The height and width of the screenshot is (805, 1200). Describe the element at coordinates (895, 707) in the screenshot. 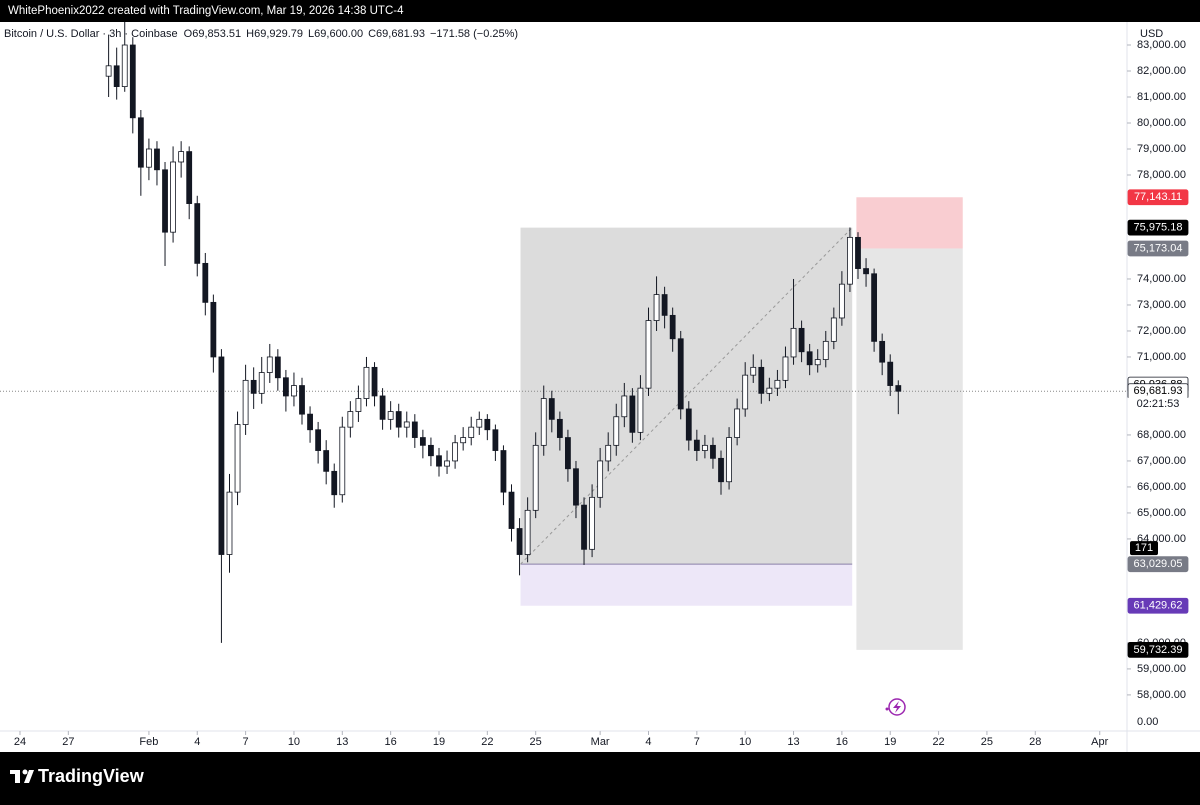

I see `lightning-icon` at that location.